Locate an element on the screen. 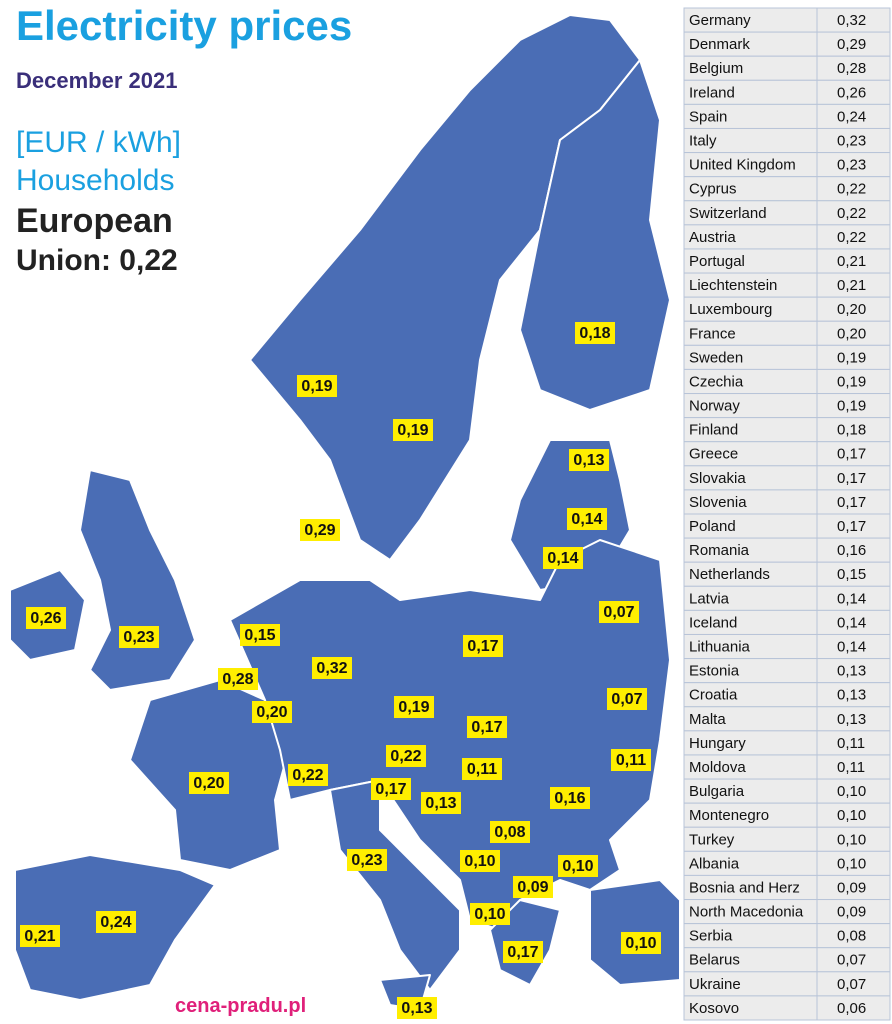  price: 0,10 is located at coordinates (851, 791).